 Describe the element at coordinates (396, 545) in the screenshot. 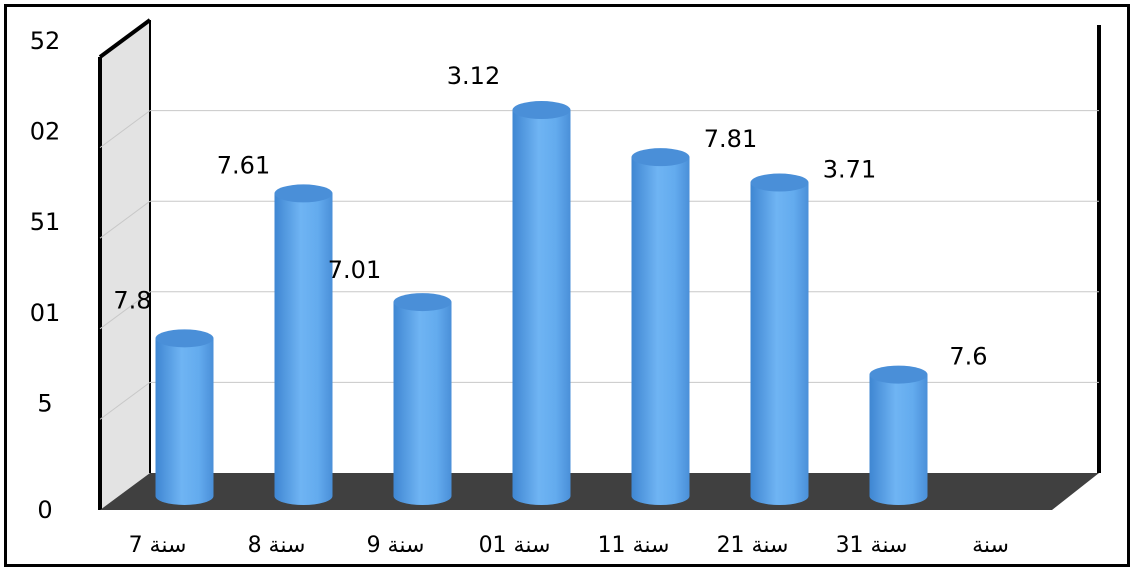

I see `x-category-label-2: سنة 9` at that location.